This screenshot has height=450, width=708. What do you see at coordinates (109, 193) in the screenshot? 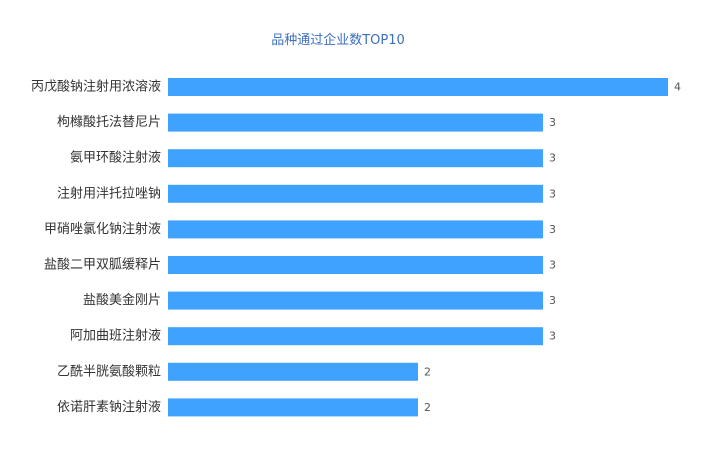
I see `category-label: 注射用泮托拉唑钠` at bounding box center [109, 193].